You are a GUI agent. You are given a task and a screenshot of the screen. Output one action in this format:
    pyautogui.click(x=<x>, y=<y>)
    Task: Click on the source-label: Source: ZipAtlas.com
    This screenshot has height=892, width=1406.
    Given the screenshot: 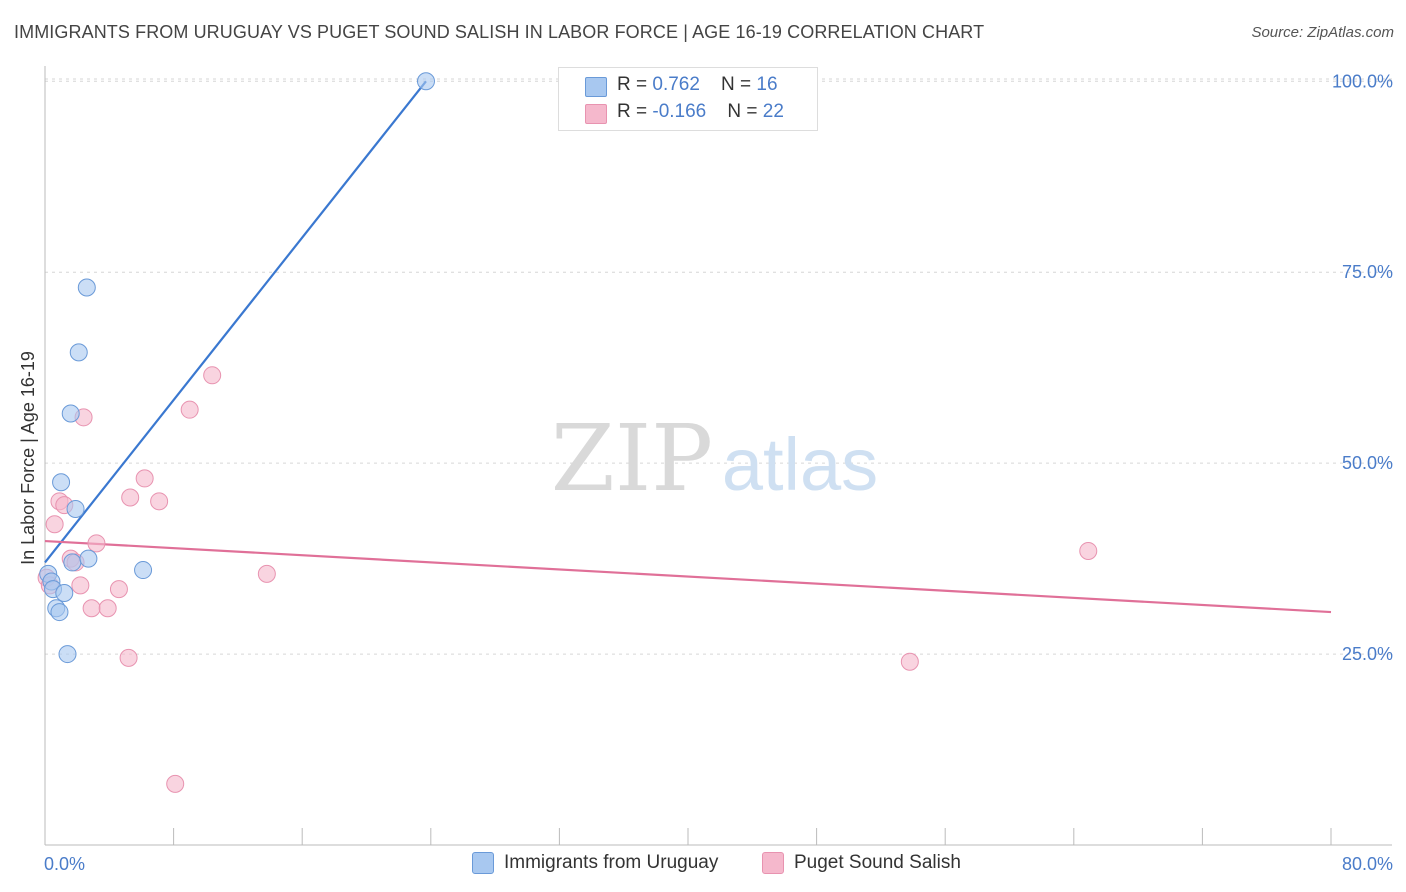 What is the action you would take?
    pyautogui.click(x=1322, y=32)
    